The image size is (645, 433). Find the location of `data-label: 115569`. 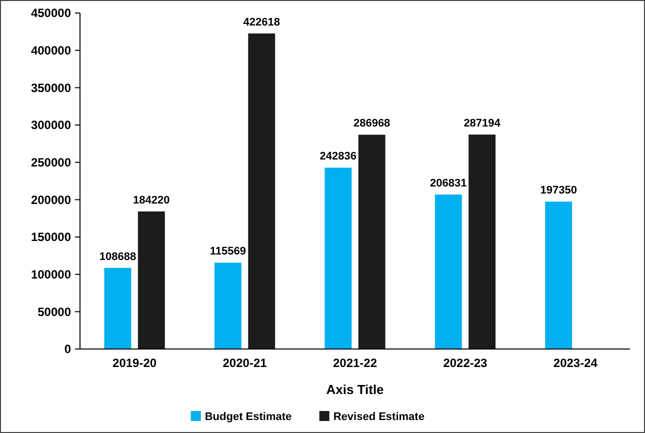

data-label: 115569 is located at coordinates (228, 252).